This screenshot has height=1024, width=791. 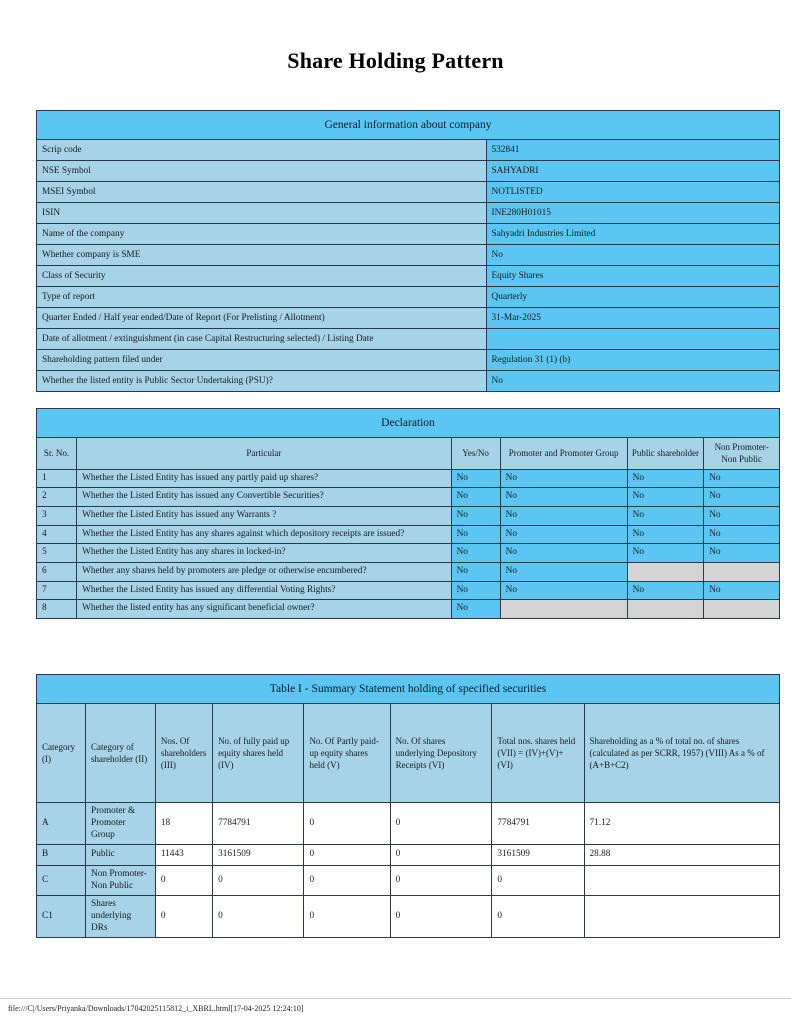 I want to click on row-label: NSE Symbol, so click(x=261, y=171).